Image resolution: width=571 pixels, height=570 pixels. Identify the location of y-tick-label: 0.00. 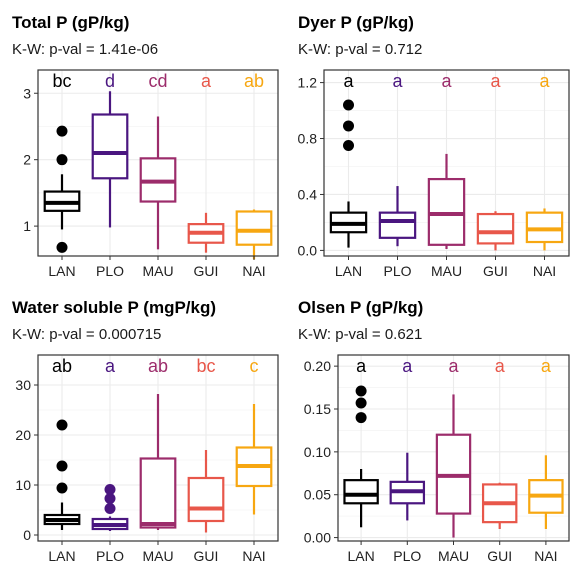
(317, 538).